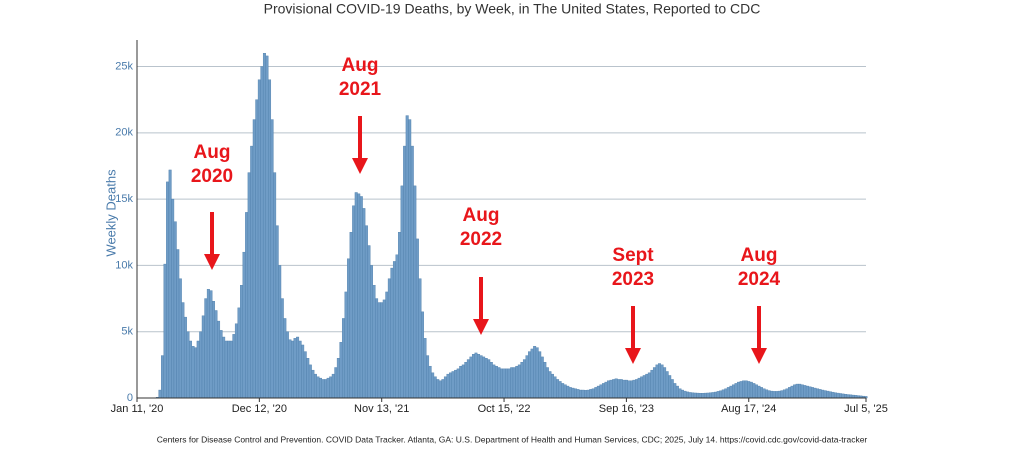  I want to click on x-tick-label: Sep 16, '23, so click(626, 409).